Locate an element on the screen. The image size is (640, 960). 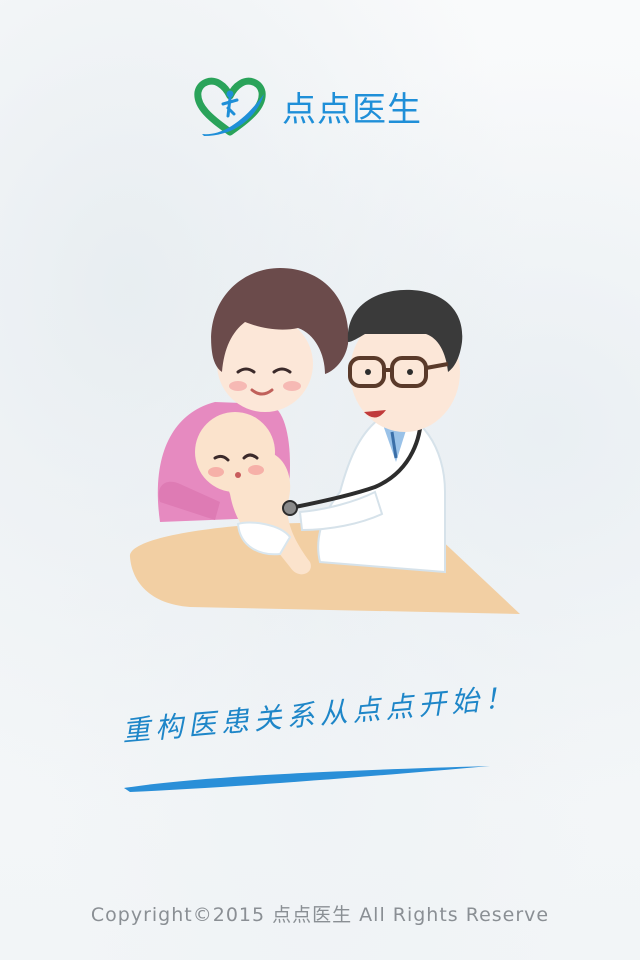
brand-name: 点点医生 is located at coordinates (352, 110).